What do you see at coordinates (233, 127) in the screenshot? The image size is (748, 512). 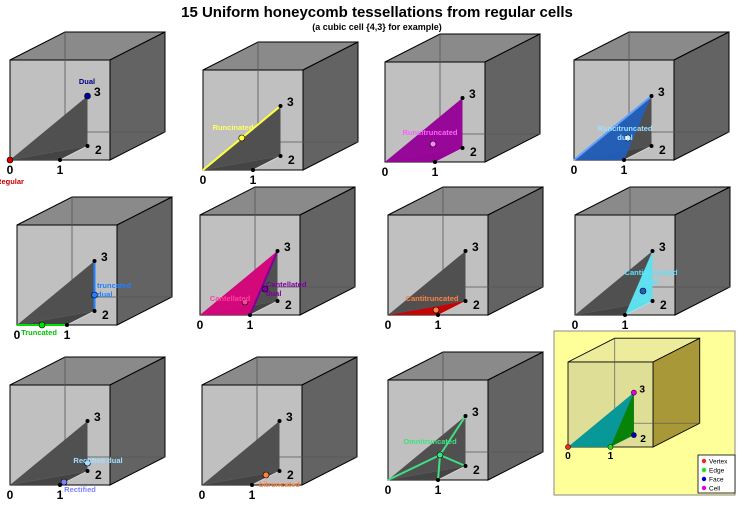 I see `cell-label: Runcinated` at bounding box center [233, 127].